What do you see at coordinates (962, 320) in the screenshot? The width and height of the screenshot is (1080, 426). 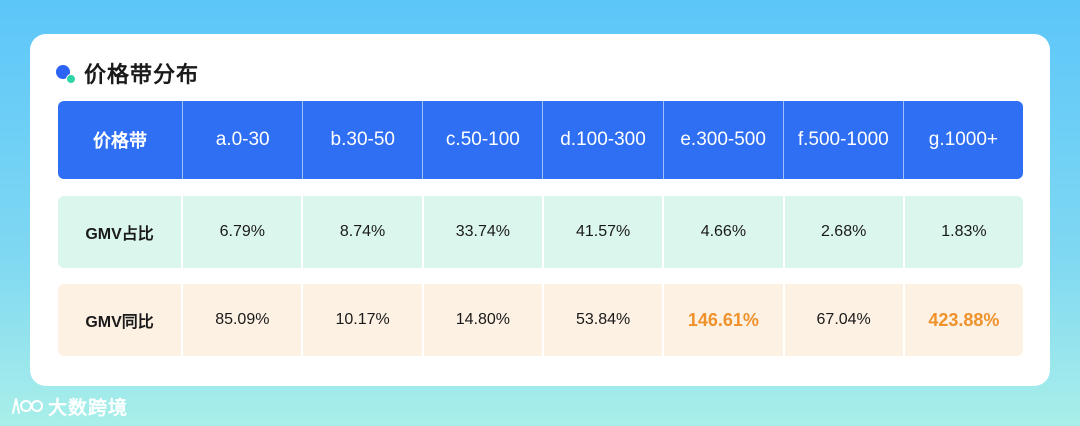 I see `table-cell: 423.88%` at bounding box center [962, 320].